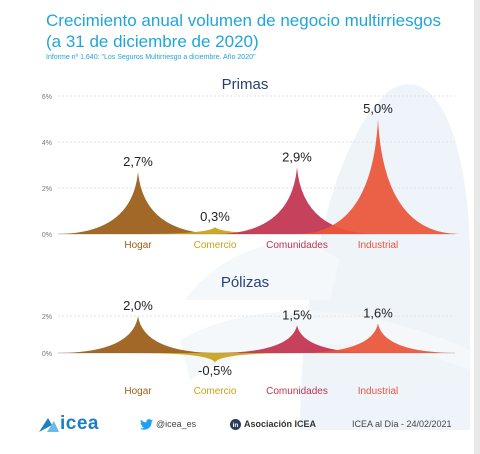  What do you see at coordinates (378, 108) in the screenshot?
I see `primas-value-label-industrial: 5,0%` at bounding box center [378, 108].